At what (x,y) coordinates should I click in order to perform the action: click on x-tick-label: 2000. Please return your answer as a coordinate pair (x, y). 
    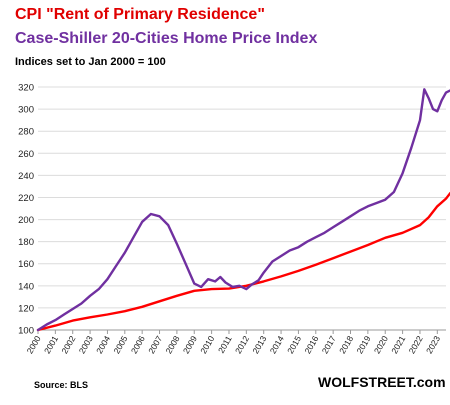
    Looking at the image, I should click on (34, 345).